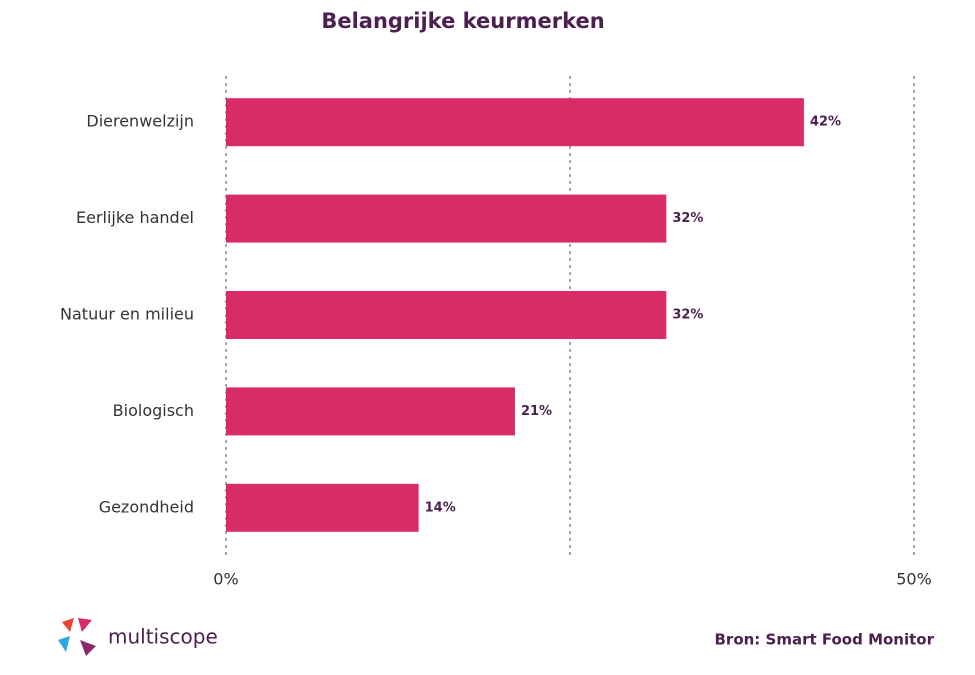  I want to click on value-label: 14%, so click(440, 507).